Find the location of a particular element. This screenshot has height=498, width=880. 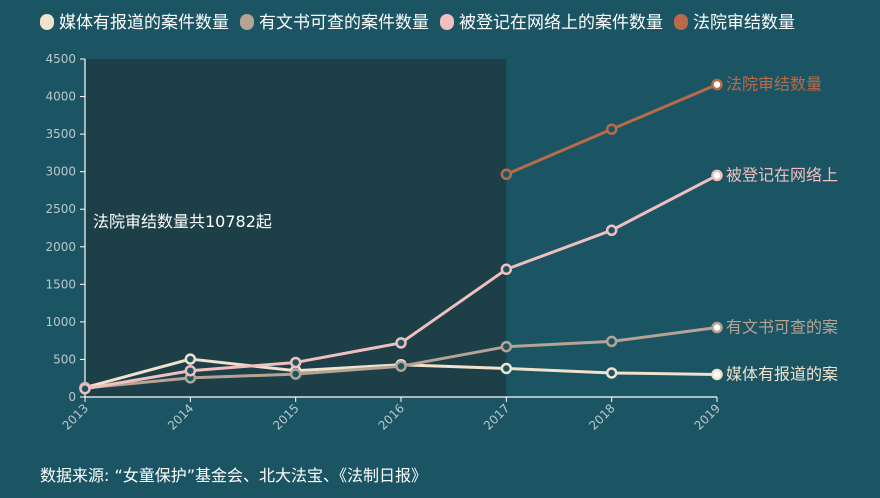

y-tick-label: 4500 is located at coordinates (60, 59).